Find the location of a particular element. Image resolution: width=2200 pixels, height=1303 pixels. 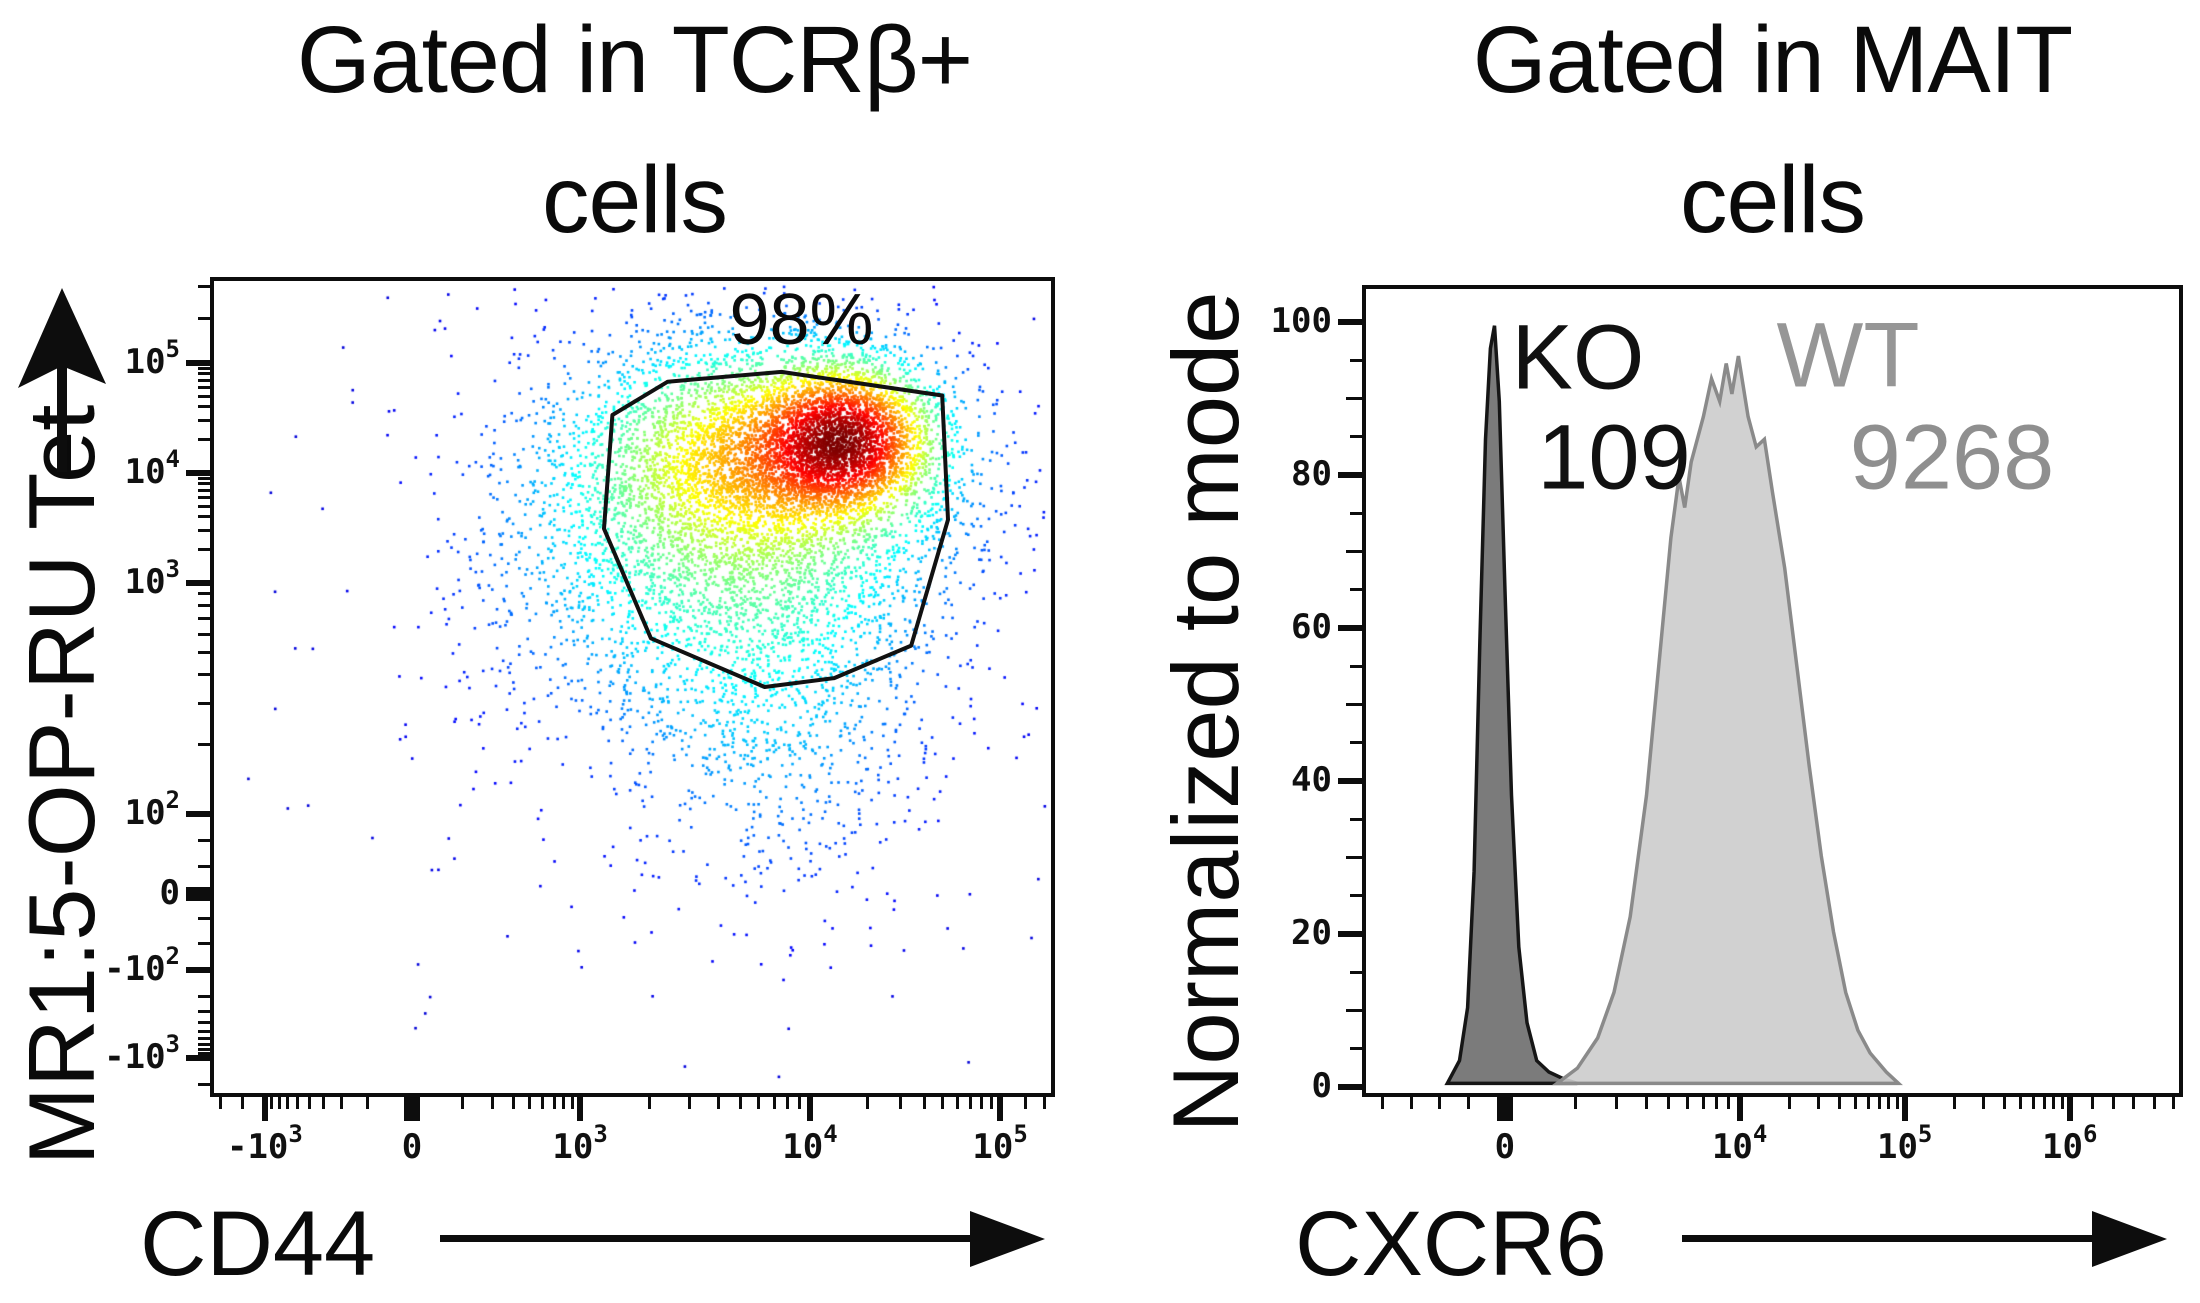

gate-polygon is located at coordinates (776, 529).